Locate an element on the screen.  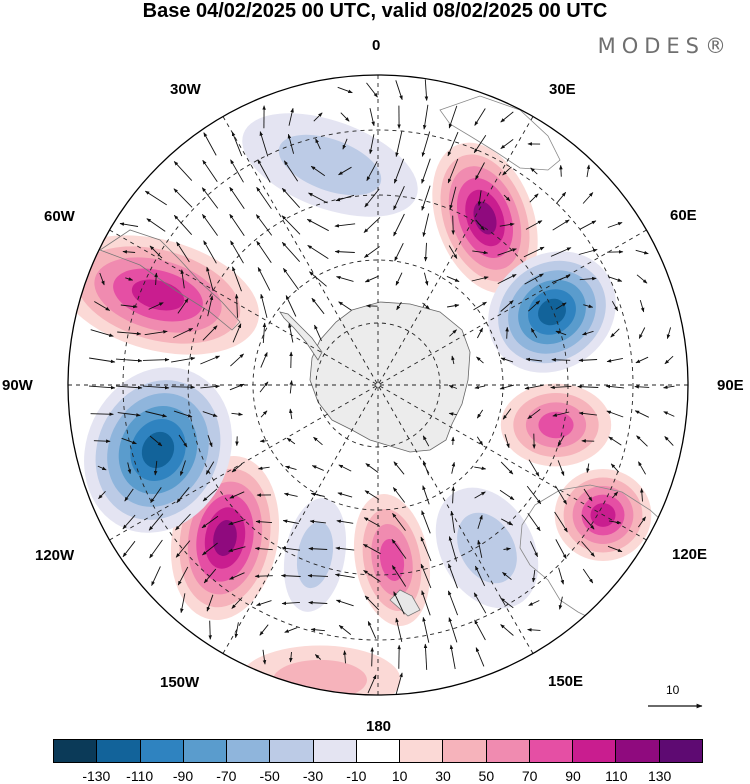
colorbar-tick-label: -50 is located at coordinates (270, 776).